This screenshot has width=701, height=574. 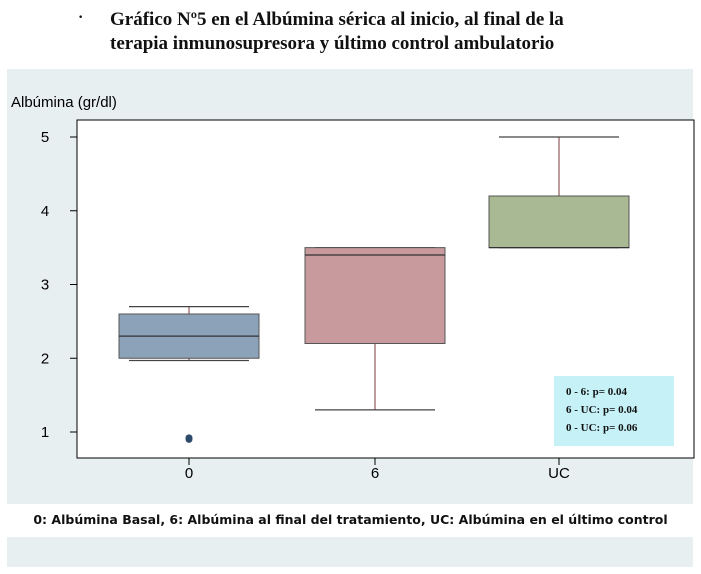 I want to click on y-axis-label: Albúmina (gr/dl), so click(x=64, y=102).